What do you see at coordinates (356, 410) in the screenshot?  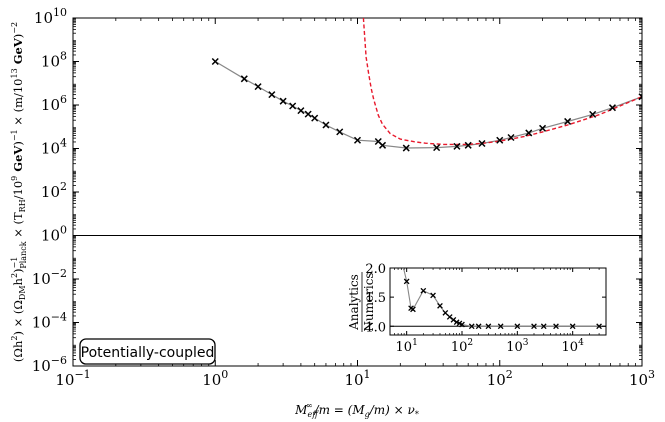 I see `x-axis-label: Meff∞/m = (Mg/m) × ν*` at bounding box center [356, 410].